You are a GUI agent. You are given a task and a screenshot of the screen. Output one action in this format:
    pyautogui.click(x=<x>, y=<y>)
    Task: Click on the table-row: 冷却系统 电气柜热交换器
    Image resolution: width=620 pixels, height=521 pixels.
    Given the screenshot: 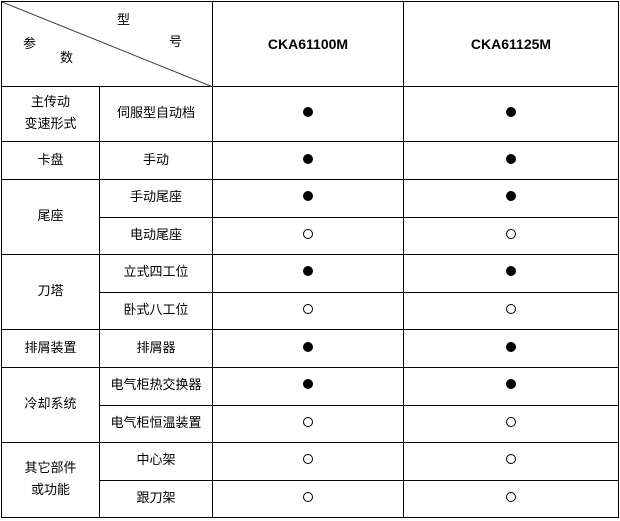 What is the action you would take?
    pyautogui.click(x=310, y=405)
    